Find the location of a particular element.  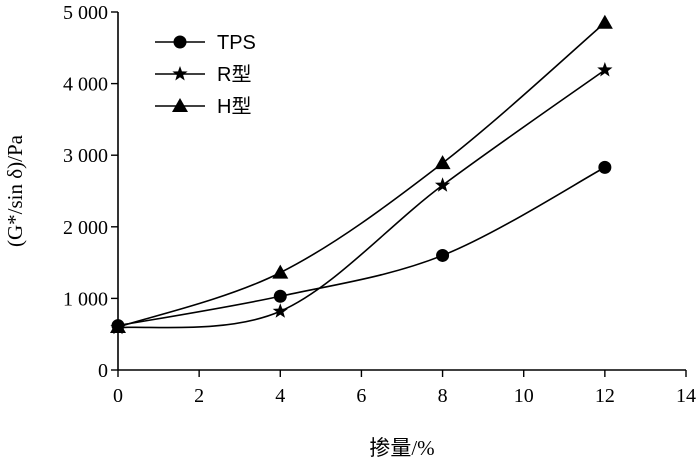

y-tick-label: 3 000 is located at coordinates (85, 156).